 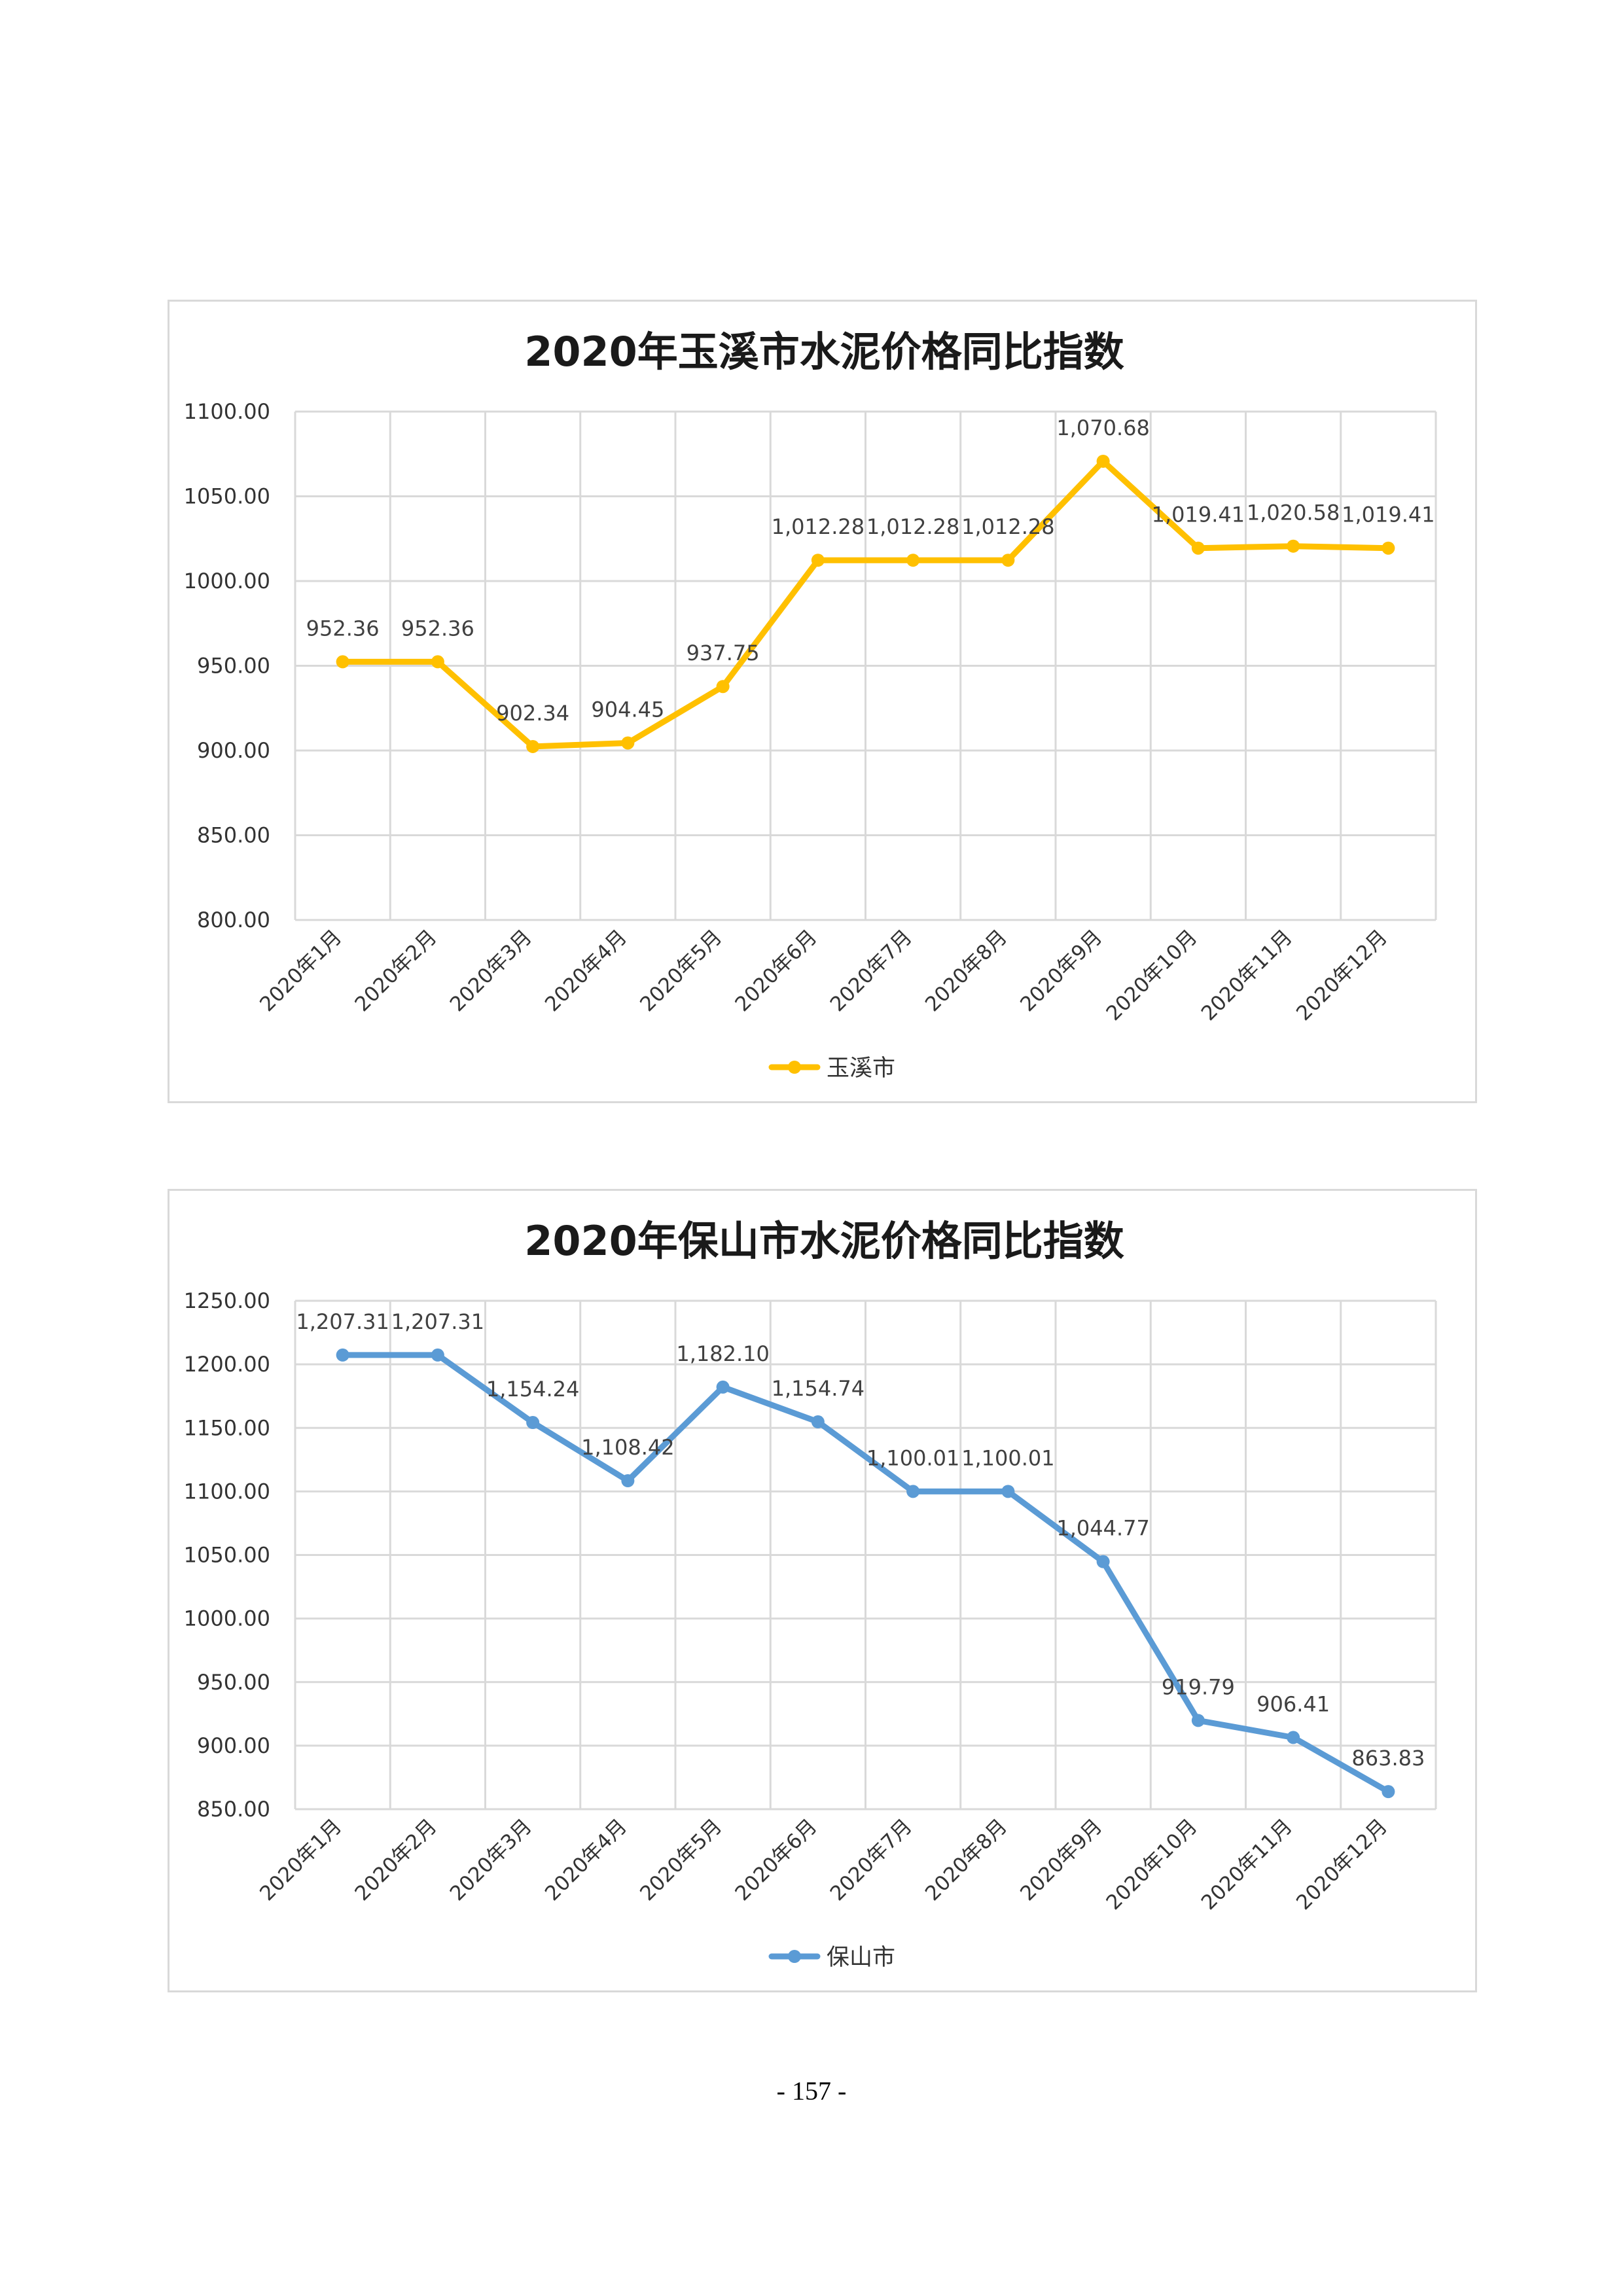 What do you see at coordinates (233, 920) in the screenshot?
I see `y-tick-label: 800.00` at bounding box center [233, 920].